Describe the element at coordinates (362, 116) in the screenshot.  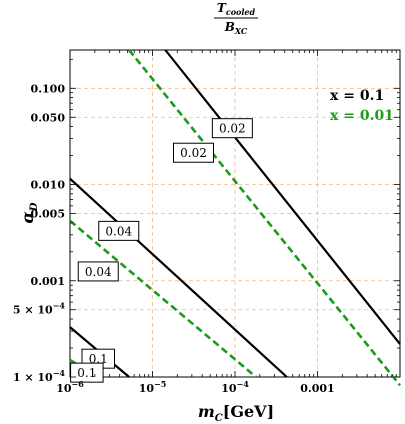
I see `legend-entry-1: x = 0.01` at that location.